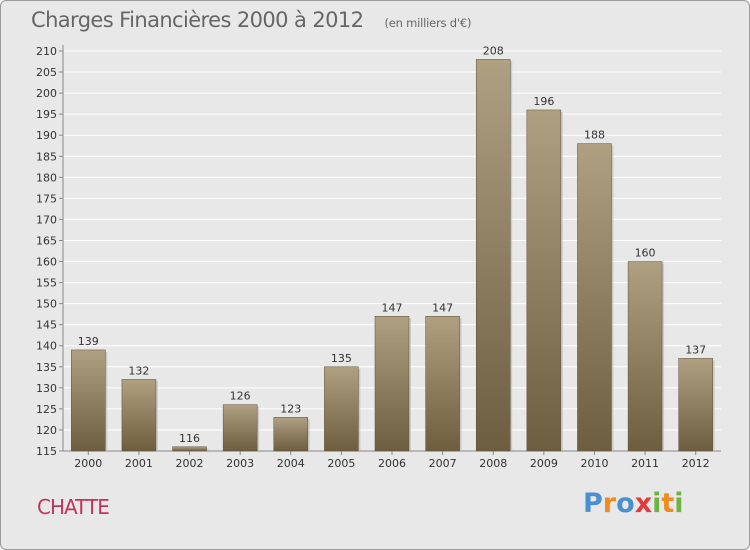 This screenshot has height=550, width=750. What do you see at coordinates (594, 463) in the screenshot?
I see `x-tick-label: 2010` at bounding box center [594, 463].